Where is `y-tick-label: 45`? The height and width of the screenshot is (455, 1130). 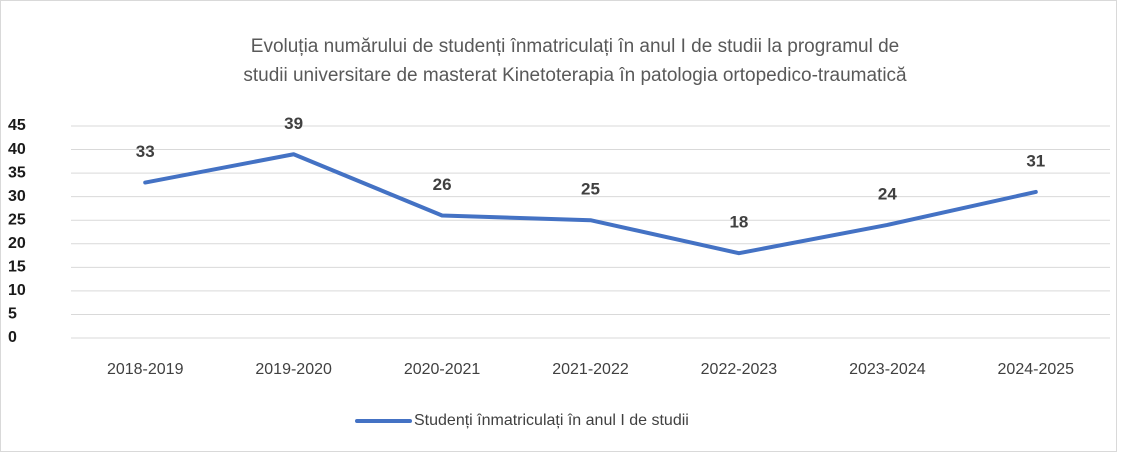 y-tick-label: 45 is located at coordinates (17, 125).